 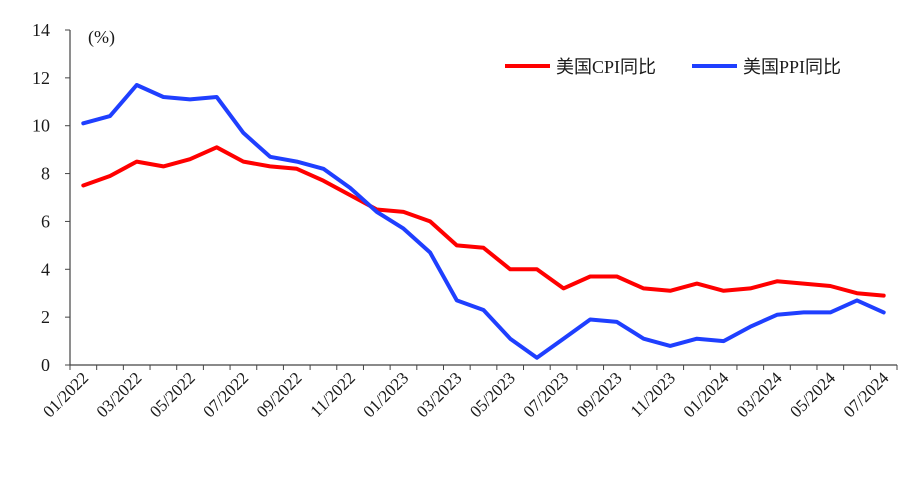 What do you see at coordinates (333, 394) in the screenshot?
I see `x-tick-label: 11/2022` at bounding box center [333, 394].